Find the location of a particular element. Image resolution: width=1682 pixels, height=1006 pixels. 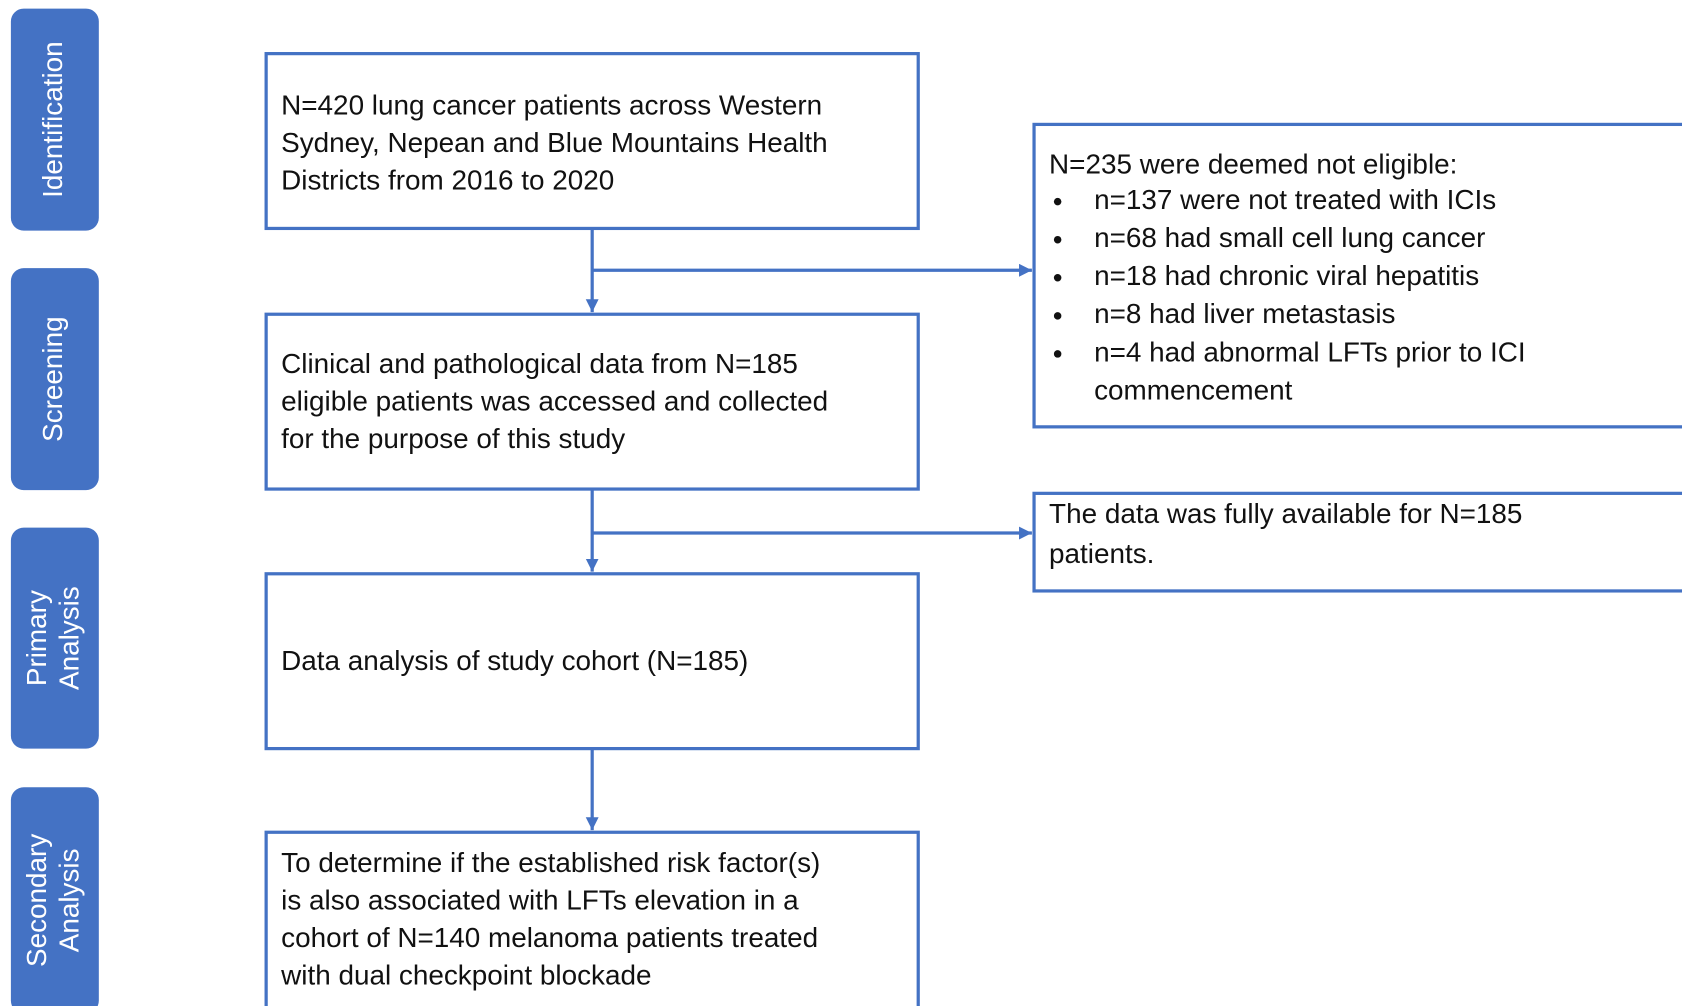

exclusion-box is located at coordinates (1357, 275).